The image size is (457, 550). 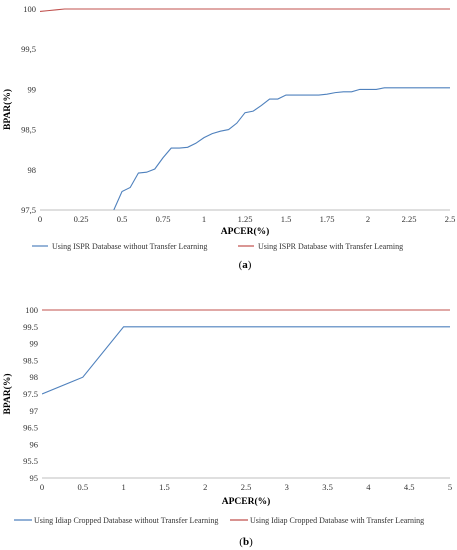 I want to click on panel-caption: (b), so click(x=246, y=542).